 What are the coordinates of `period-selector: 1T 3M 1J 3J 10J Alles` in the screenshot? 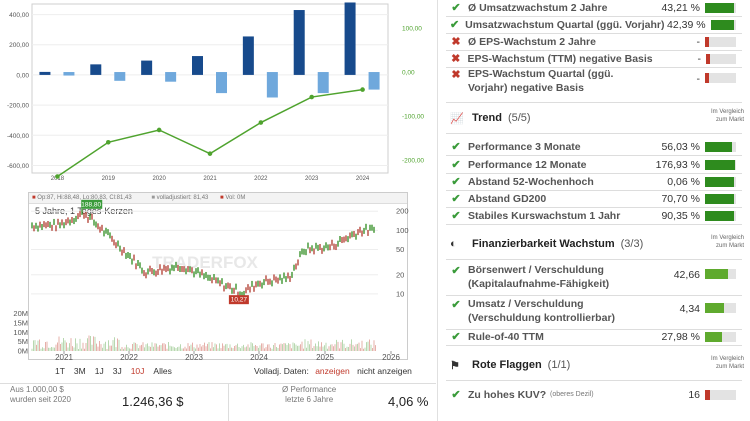 It's located at (113, 371).